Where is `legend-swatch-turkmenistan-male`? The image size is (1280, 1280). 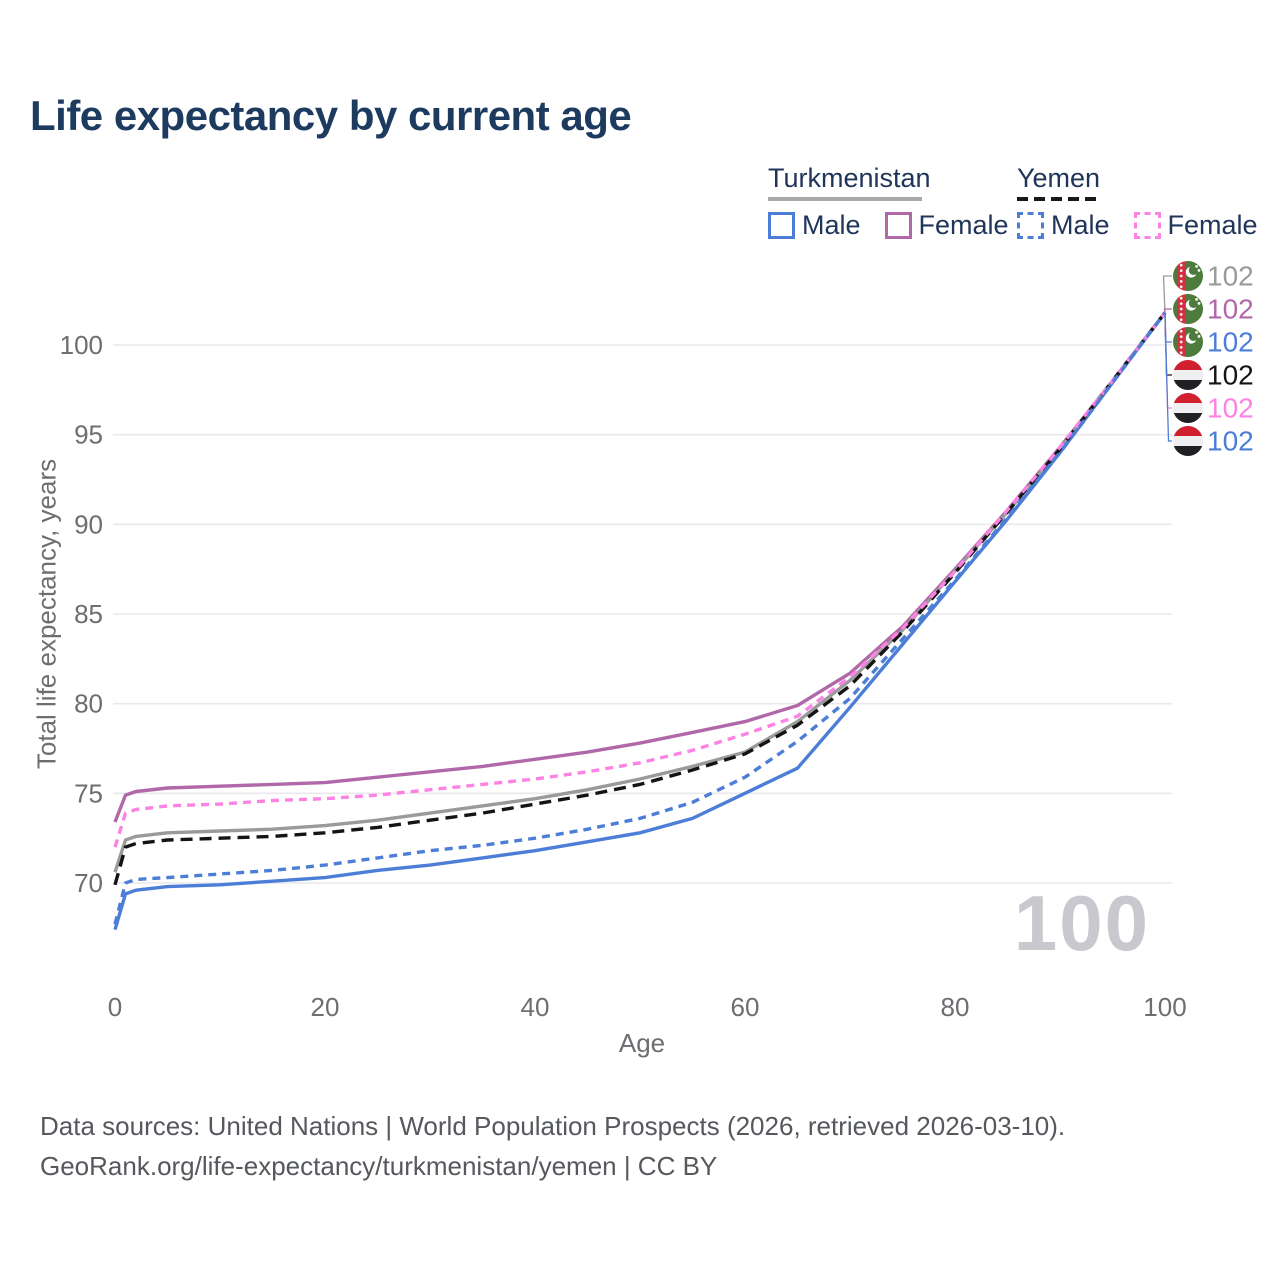
legend-swatch-turkmenistan-male is located at coordinates (781, 225).